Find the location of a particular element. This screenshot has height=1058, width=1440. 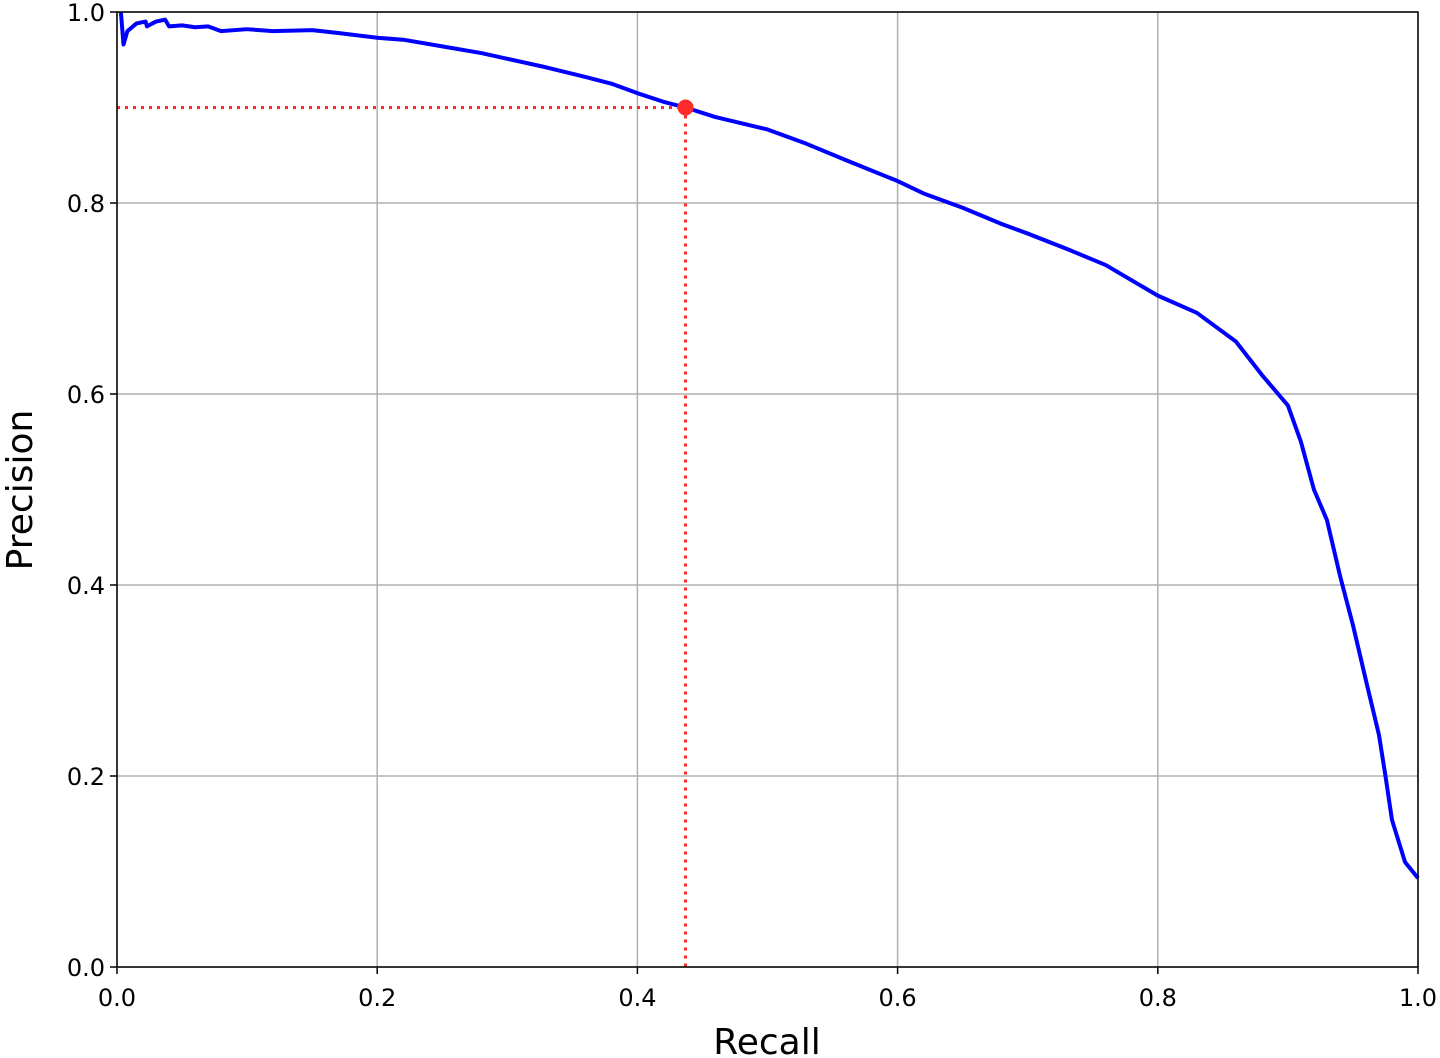

y-axis-label: Precision is located at coordinates (20, 490).